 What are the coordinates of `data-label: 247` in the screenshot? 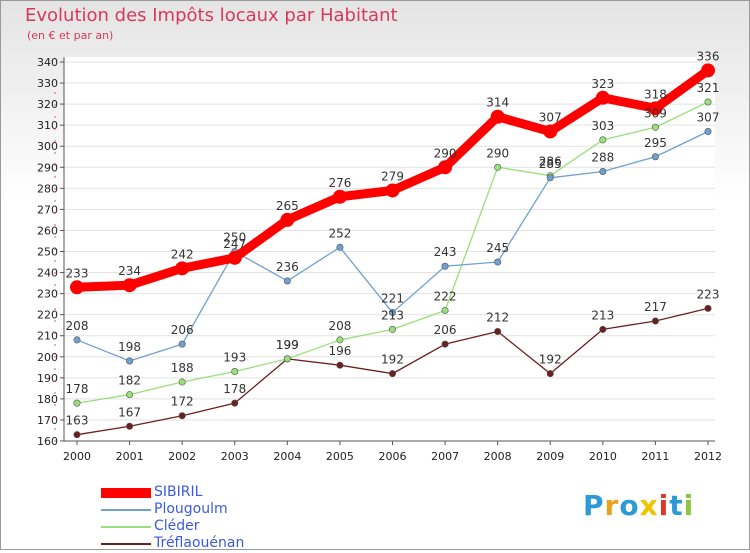 It's located at (234, 244).